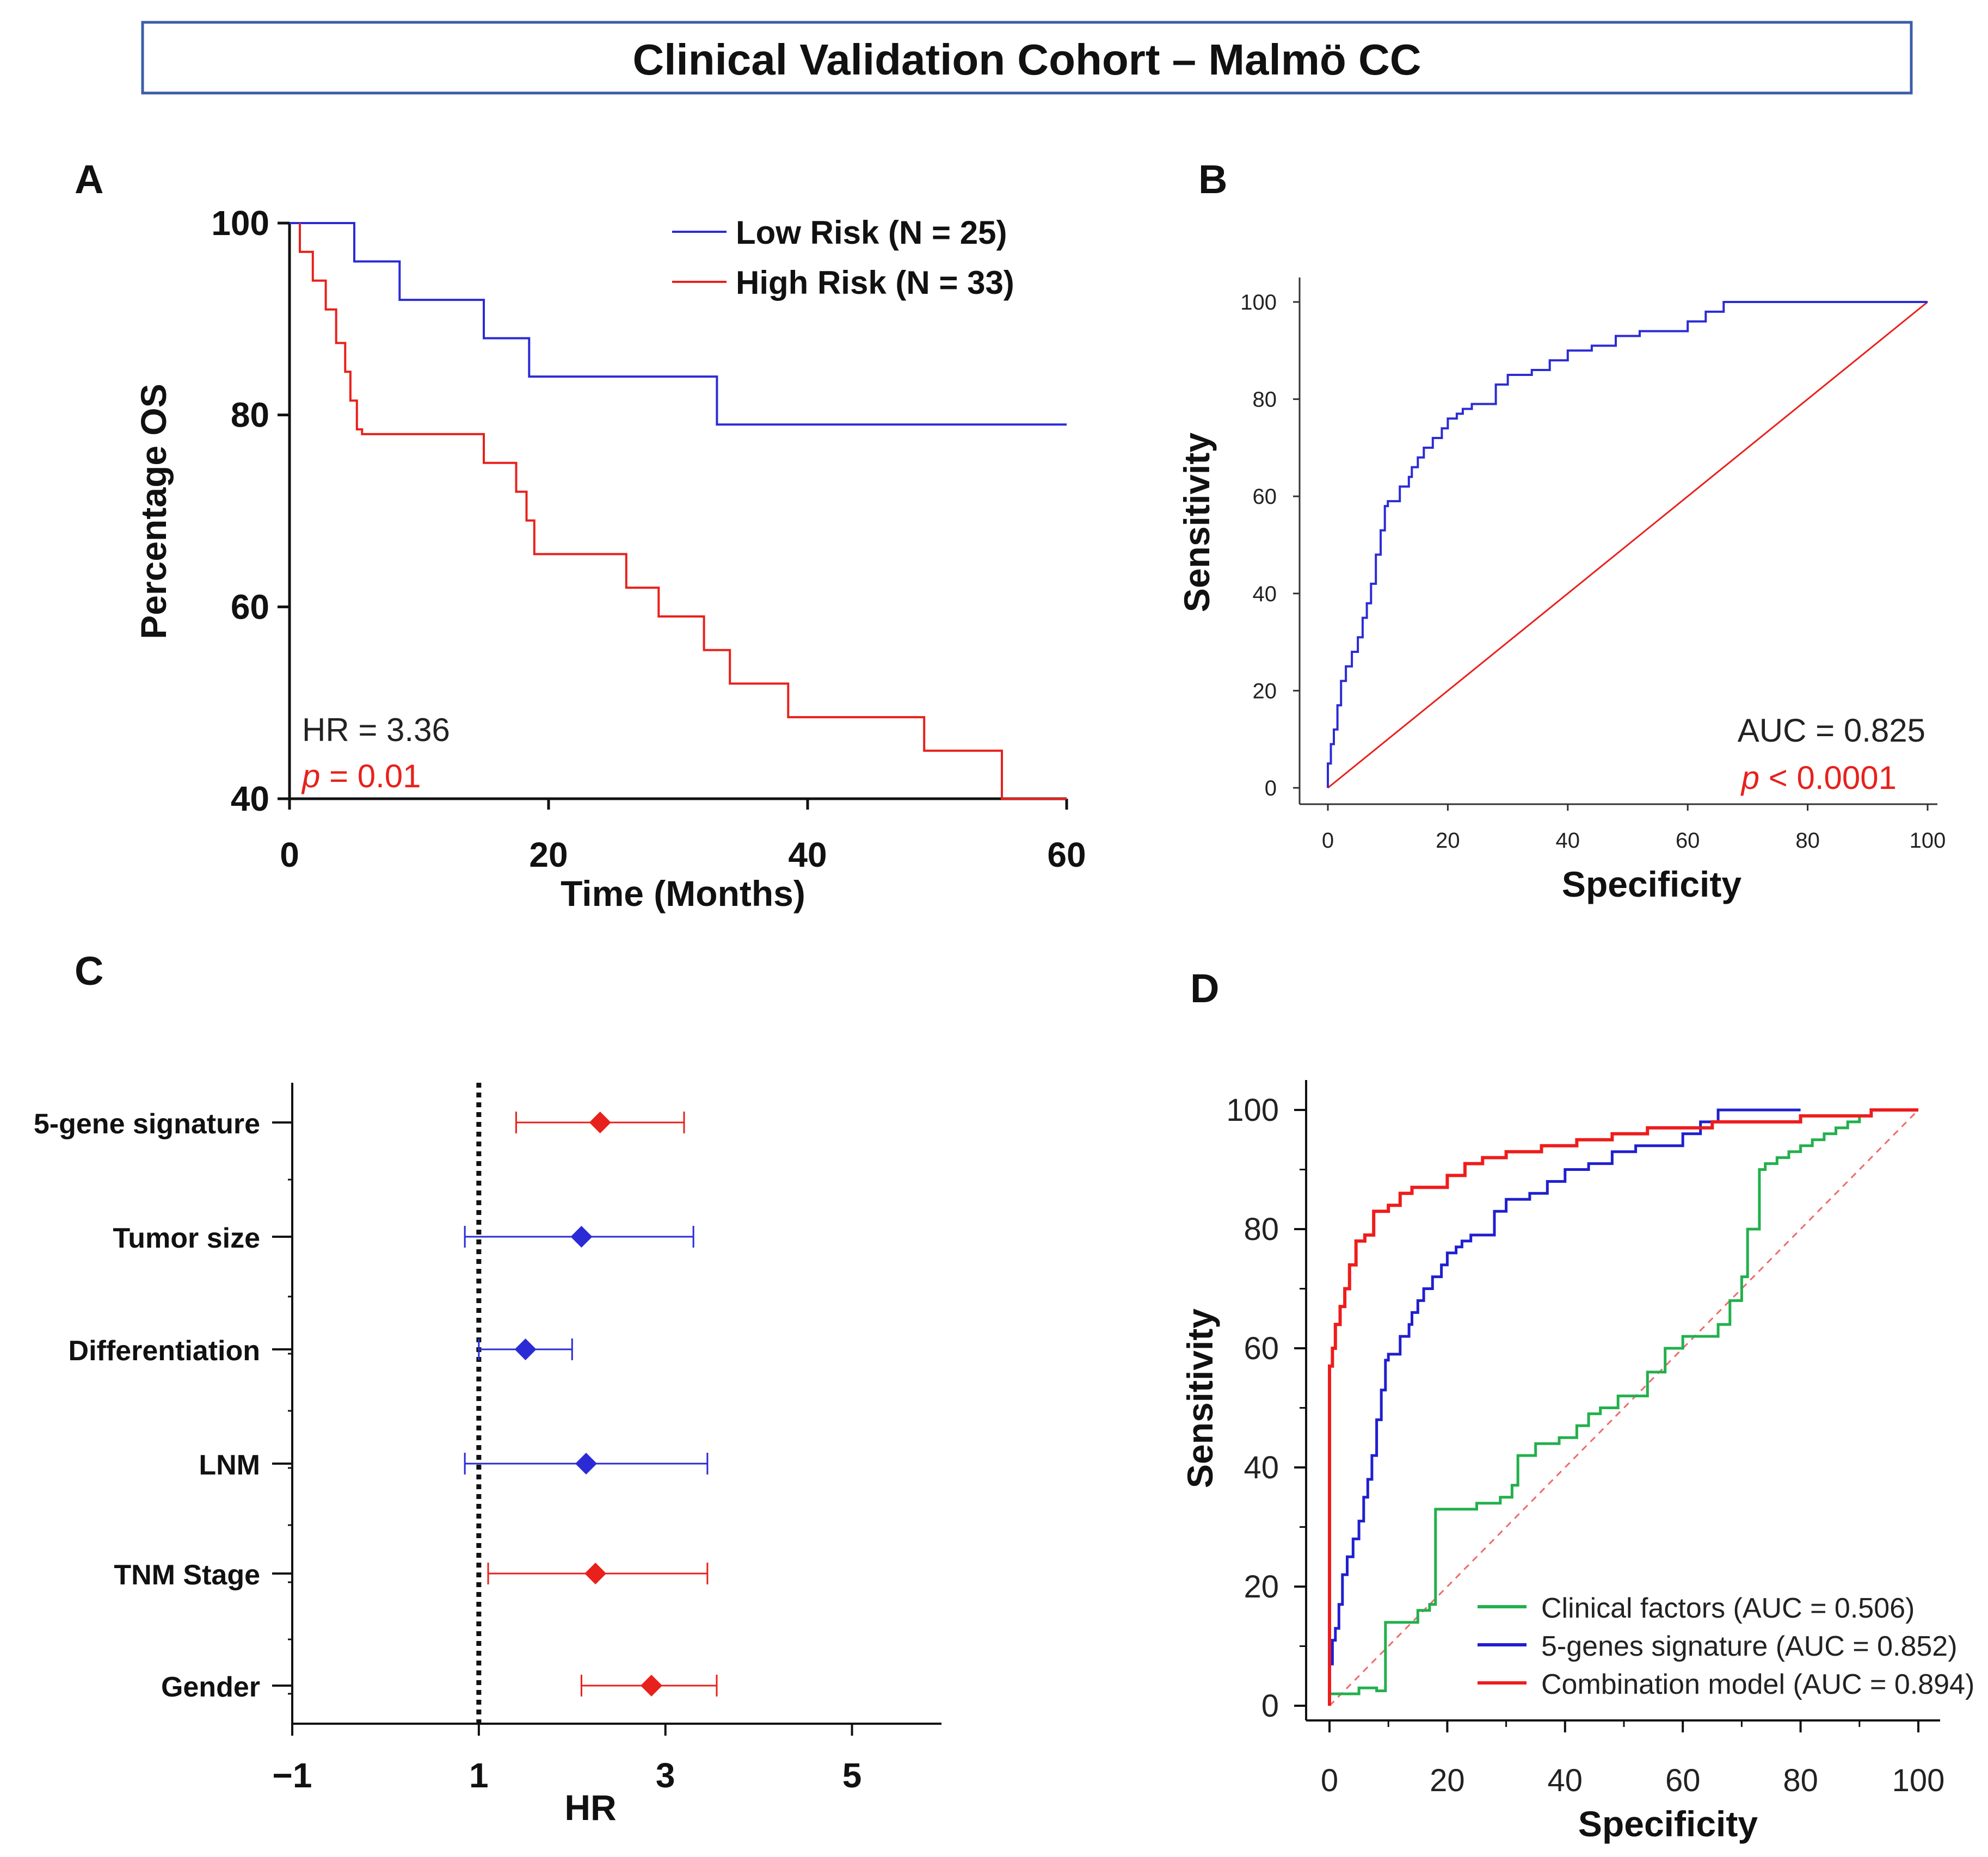  I want to click on legend-high-risk: High Risk (N = 33), so click(875, 282).